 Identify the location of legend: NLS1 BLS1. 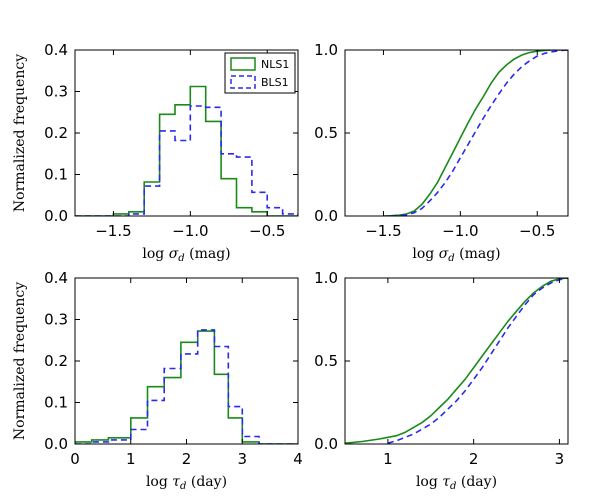
(260, 73).